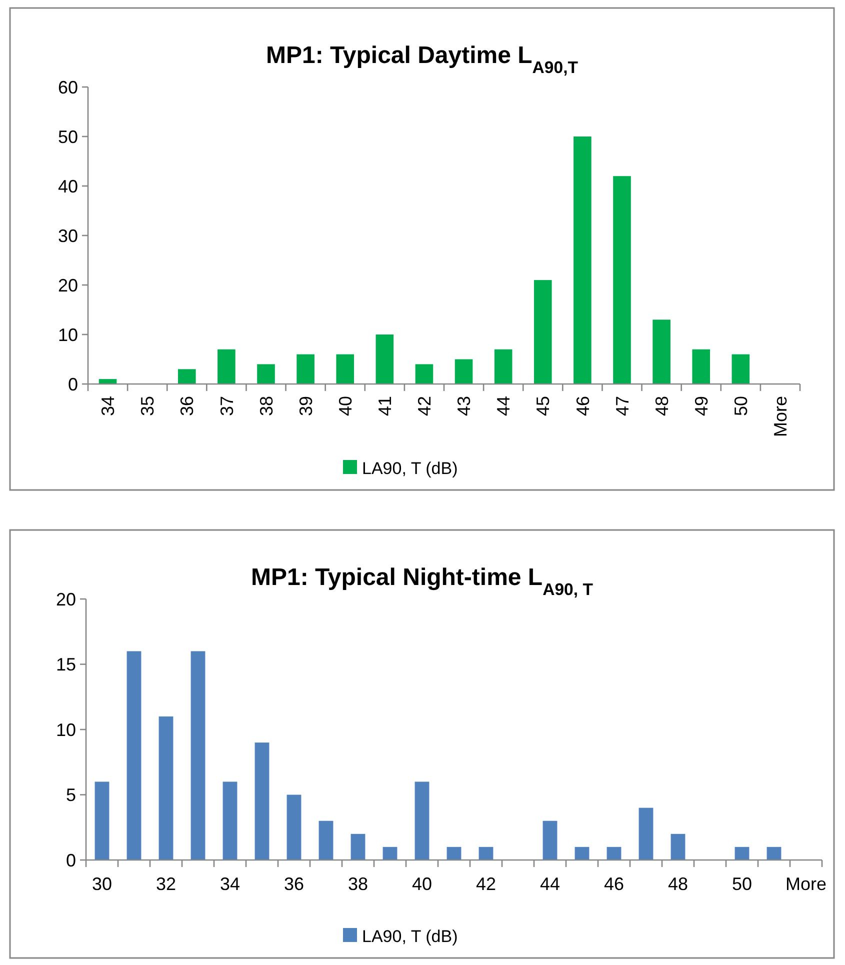  What do you see at coordinates (543, 406) in the screenshot?
I see `x-tick-label: 45` at bounding box center [543, 406].